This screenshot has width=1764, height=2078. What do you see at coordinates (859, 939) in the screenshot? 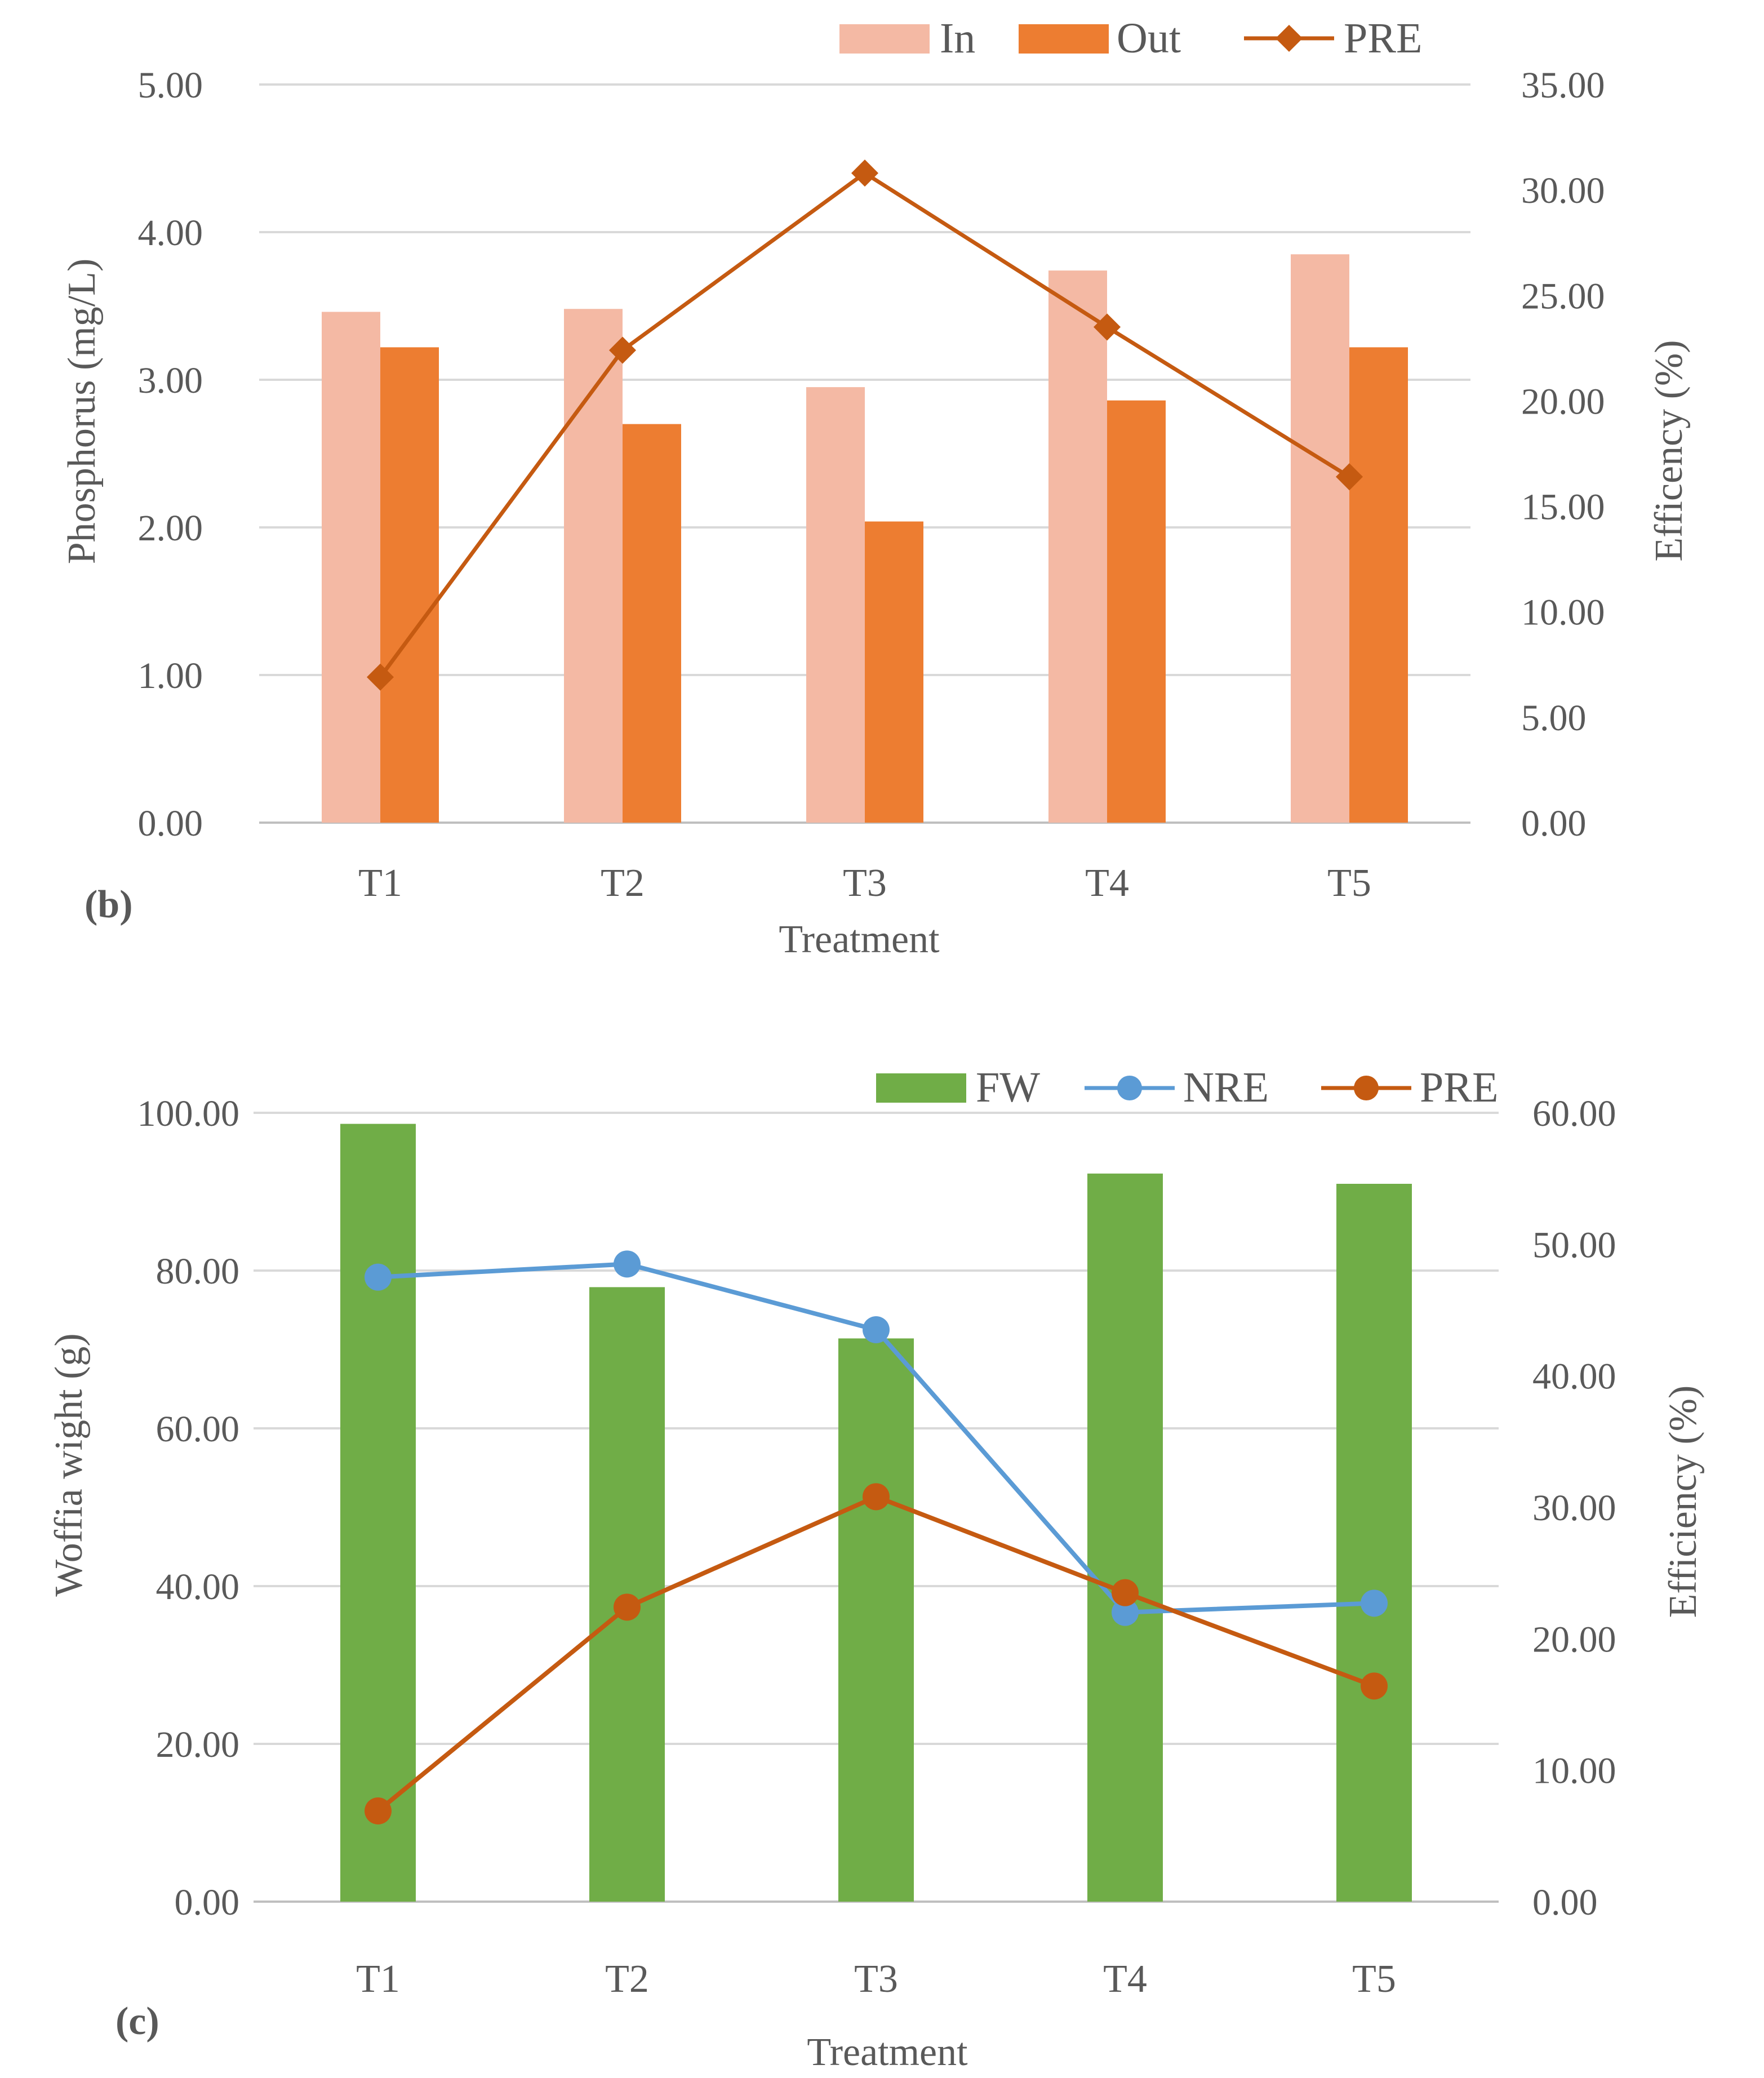
I see `chart-b-x-axis-title: Treatment` at bounding box center [859, 939].